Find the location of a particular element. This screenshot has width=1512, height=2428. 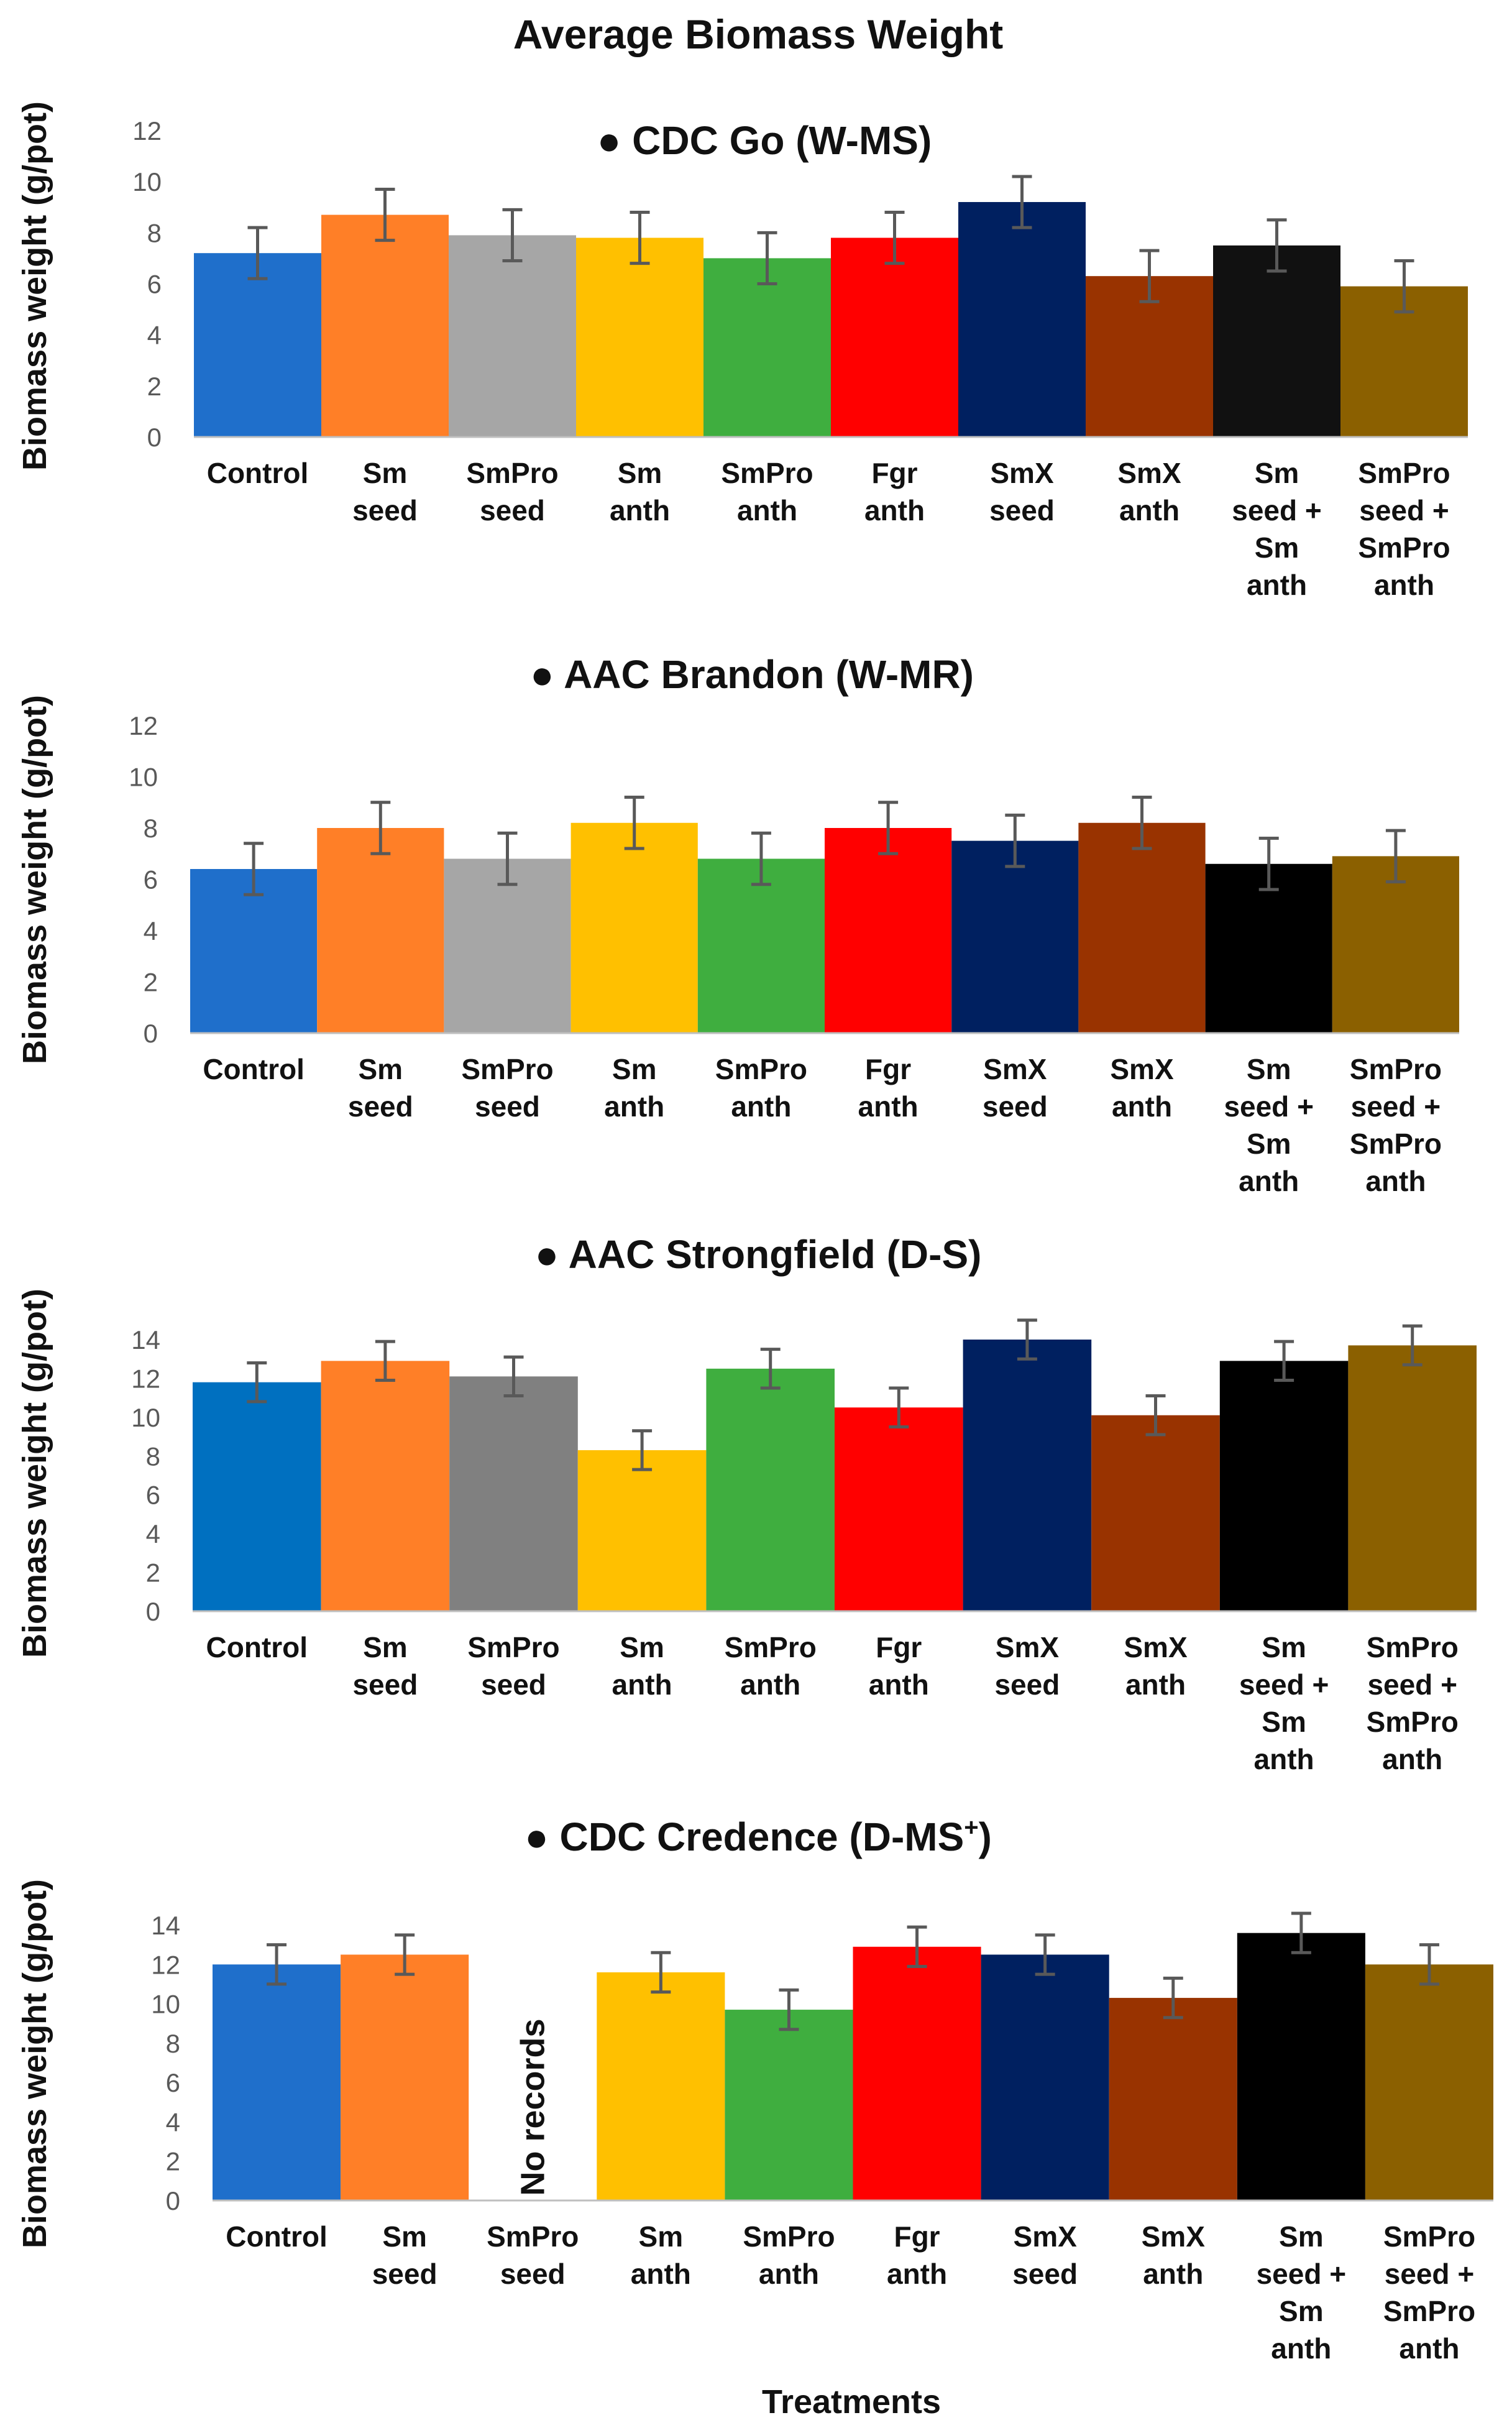

y-tick-label: 12 is located at coordinates (143, 725).